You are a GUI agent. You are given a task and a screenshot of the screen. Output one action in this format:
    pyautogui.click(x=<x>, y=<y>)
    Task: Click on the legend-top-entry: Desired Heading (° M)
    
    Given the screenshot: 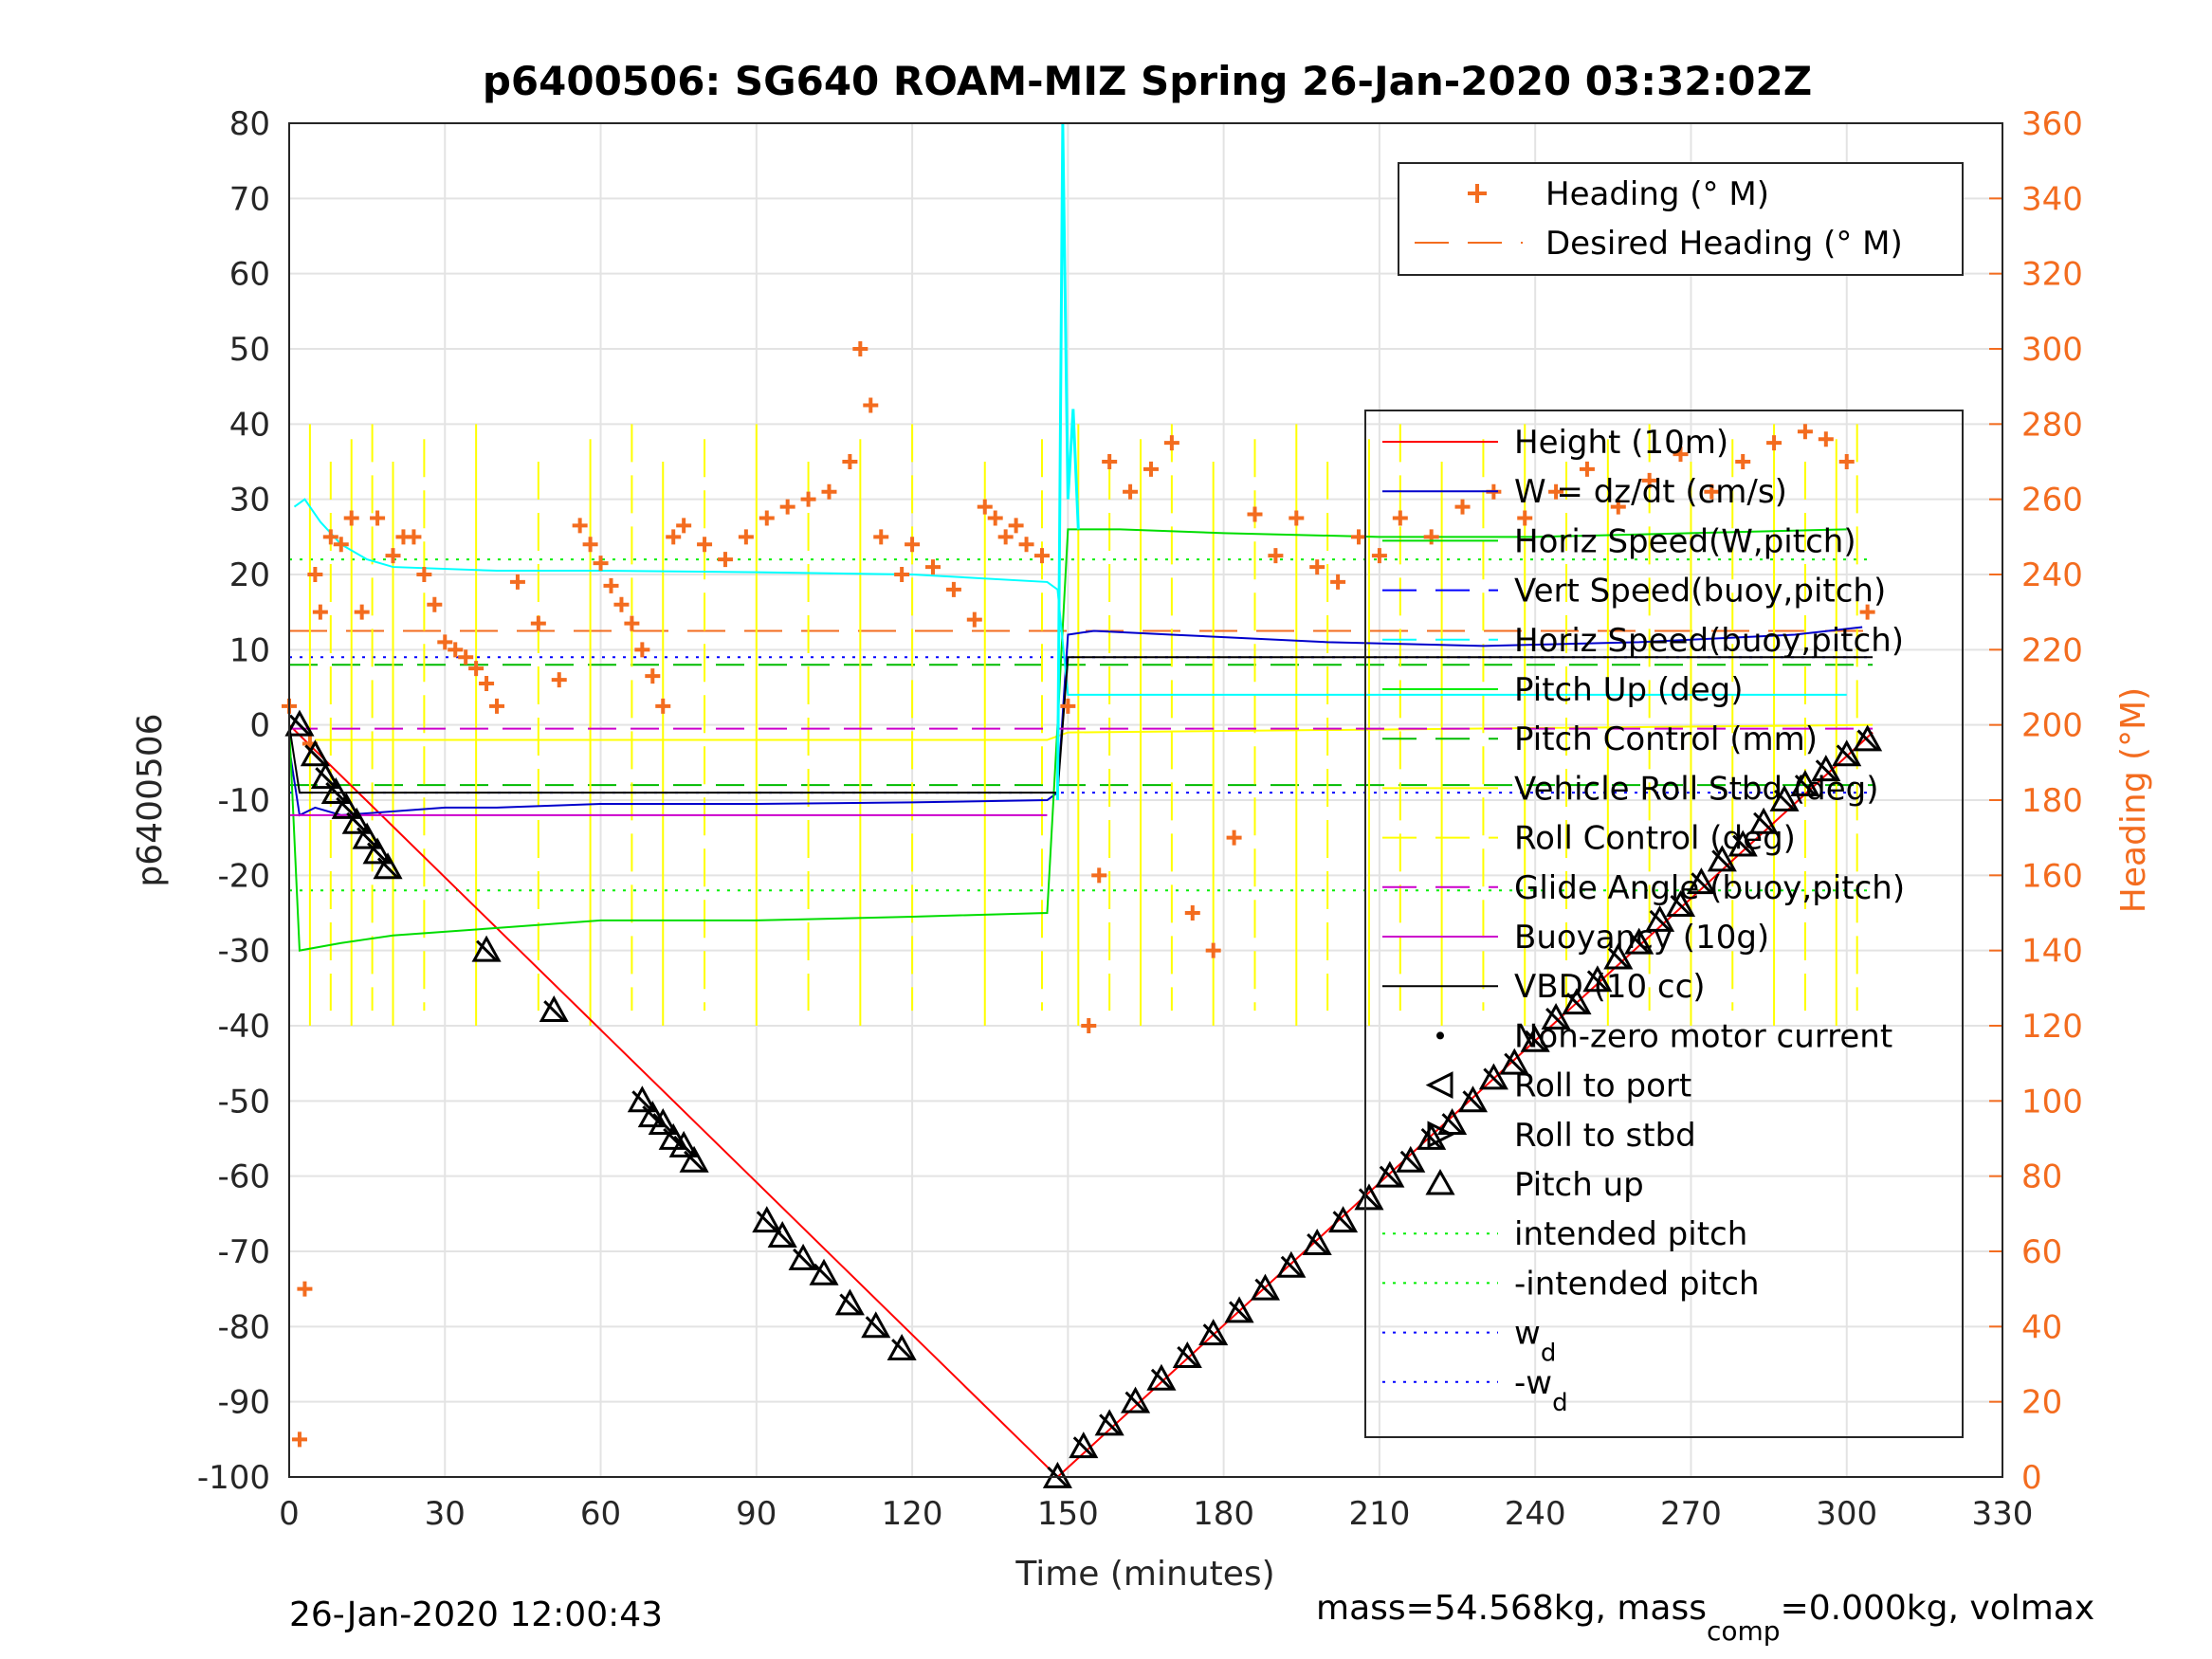 What is the action you would take?
    pyautogui.click(x=1724, y=244)
    